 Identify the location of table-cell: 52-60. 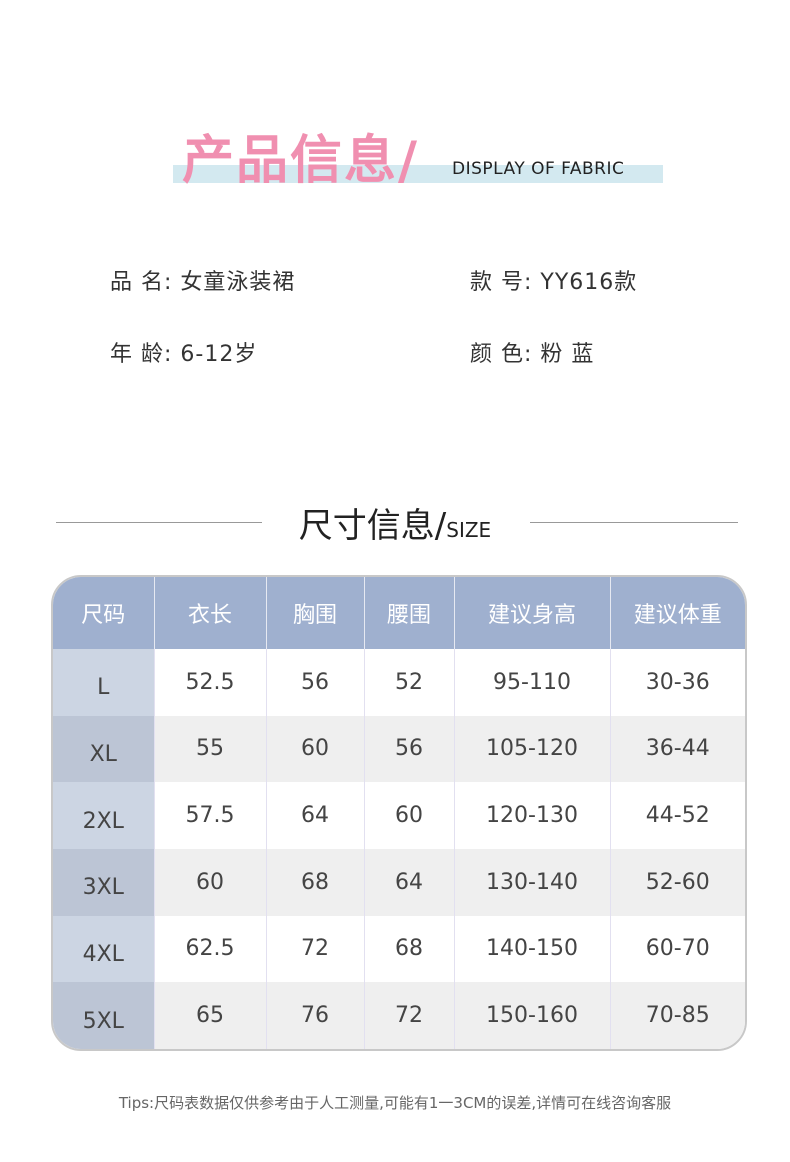
(677, 882).